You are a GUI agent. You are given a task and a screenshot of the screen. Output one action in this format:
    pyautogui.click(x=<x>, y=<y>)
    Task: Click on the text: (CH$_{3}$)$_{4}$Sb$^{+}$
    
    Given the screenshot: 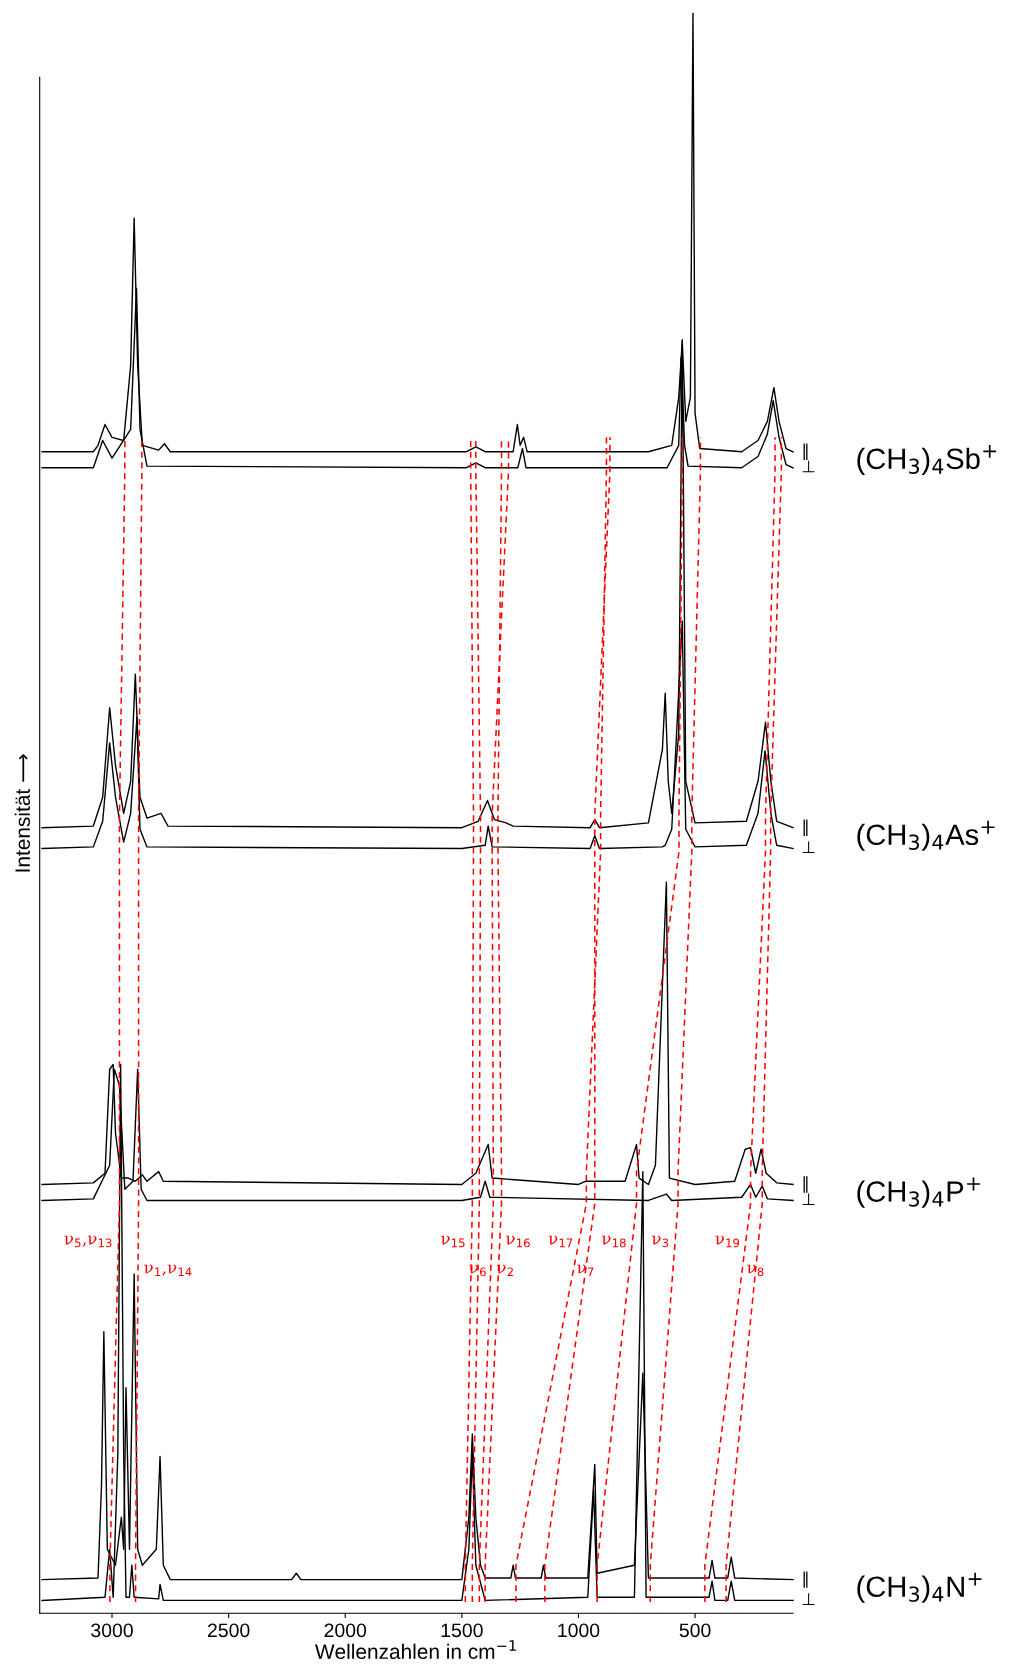 What is the action you would take?
    pyautogui.click(x=927, y=459)
    